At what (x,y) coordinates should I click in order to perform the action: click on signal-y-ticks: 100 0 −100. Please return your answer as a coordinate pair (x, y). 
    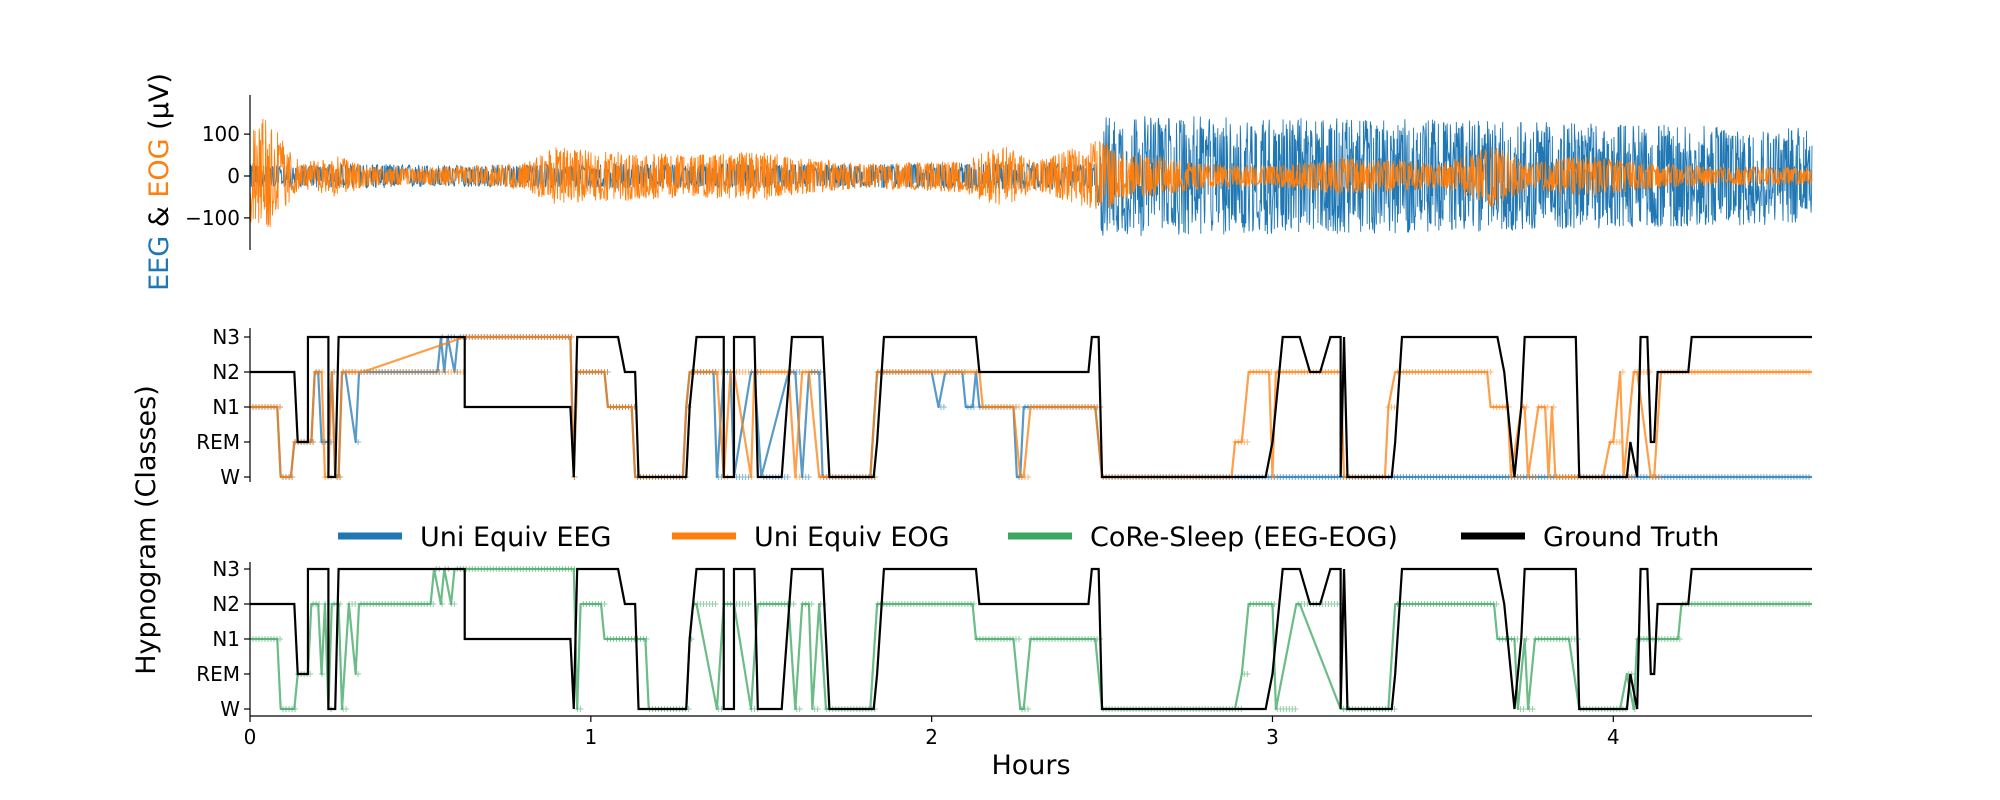
    Looking at the image, I should click on (217, 176).